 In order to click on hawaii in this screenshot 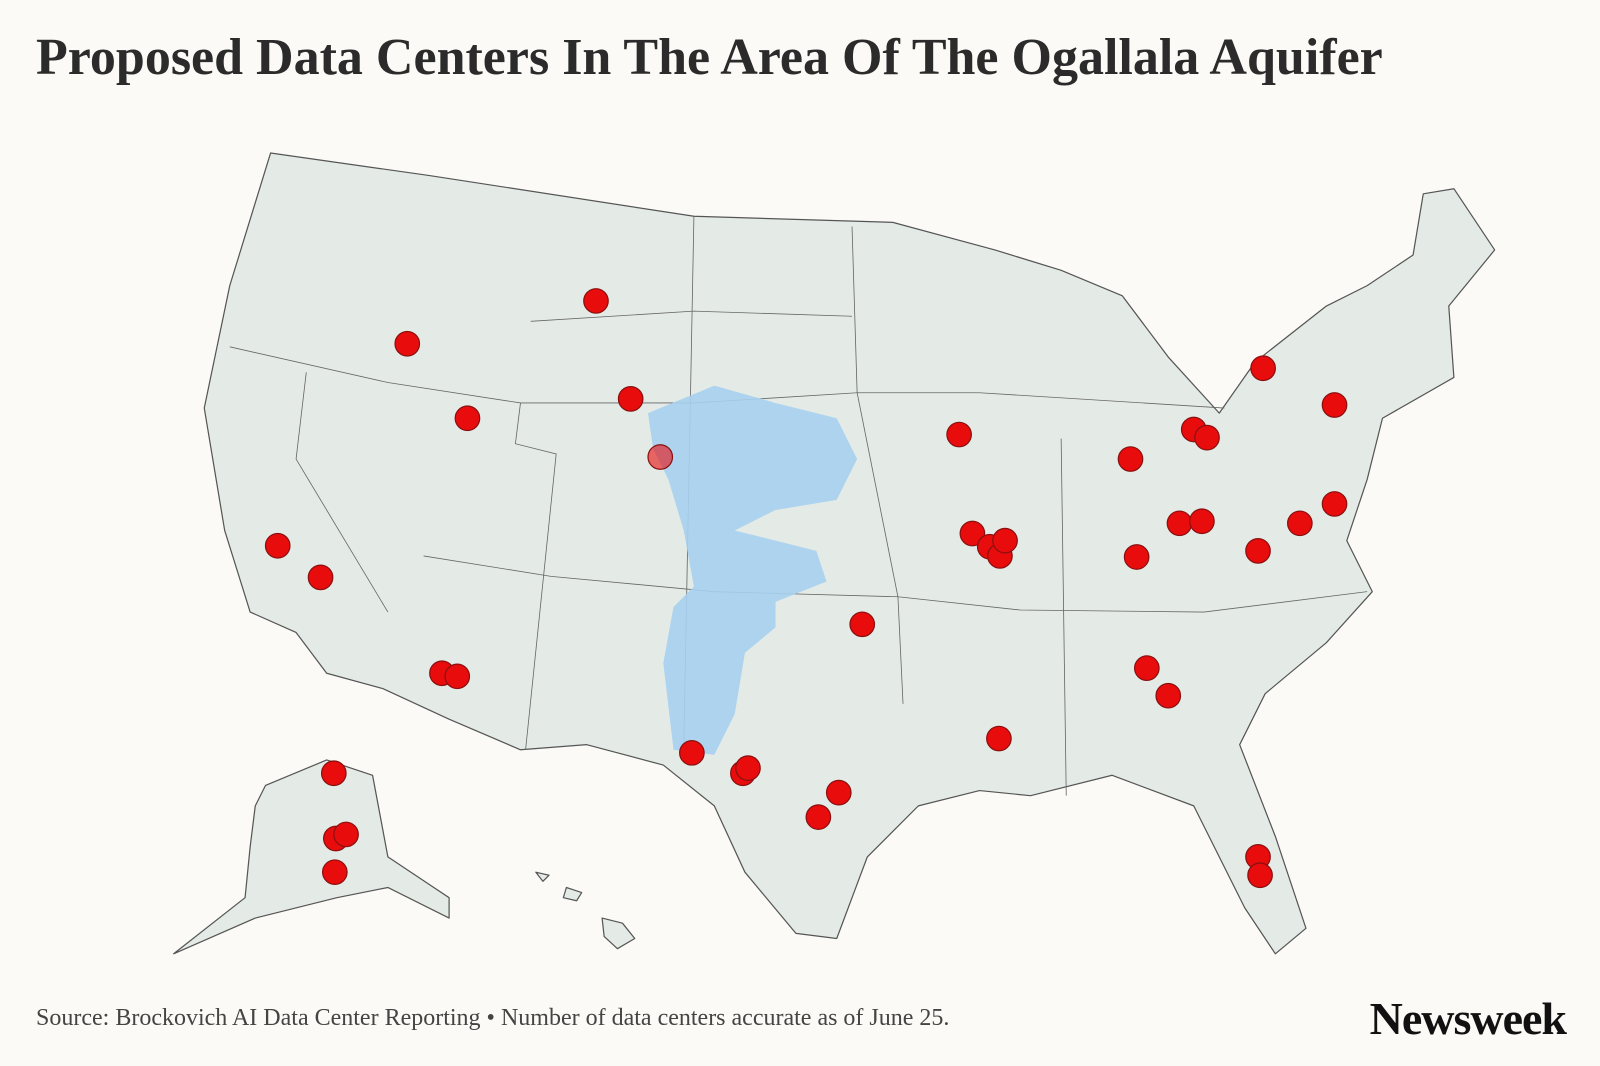, I will do `click(585, 910)`.